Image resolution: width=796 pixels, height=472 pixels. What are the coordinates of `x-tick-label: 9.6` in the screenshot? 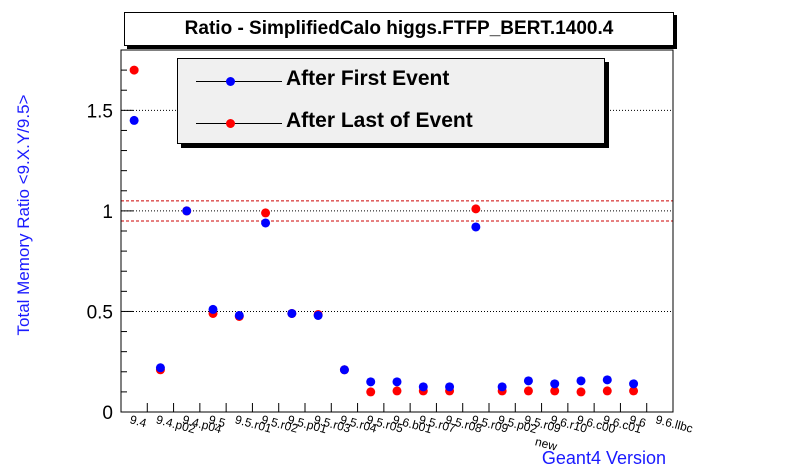 It's located at (638, 421).